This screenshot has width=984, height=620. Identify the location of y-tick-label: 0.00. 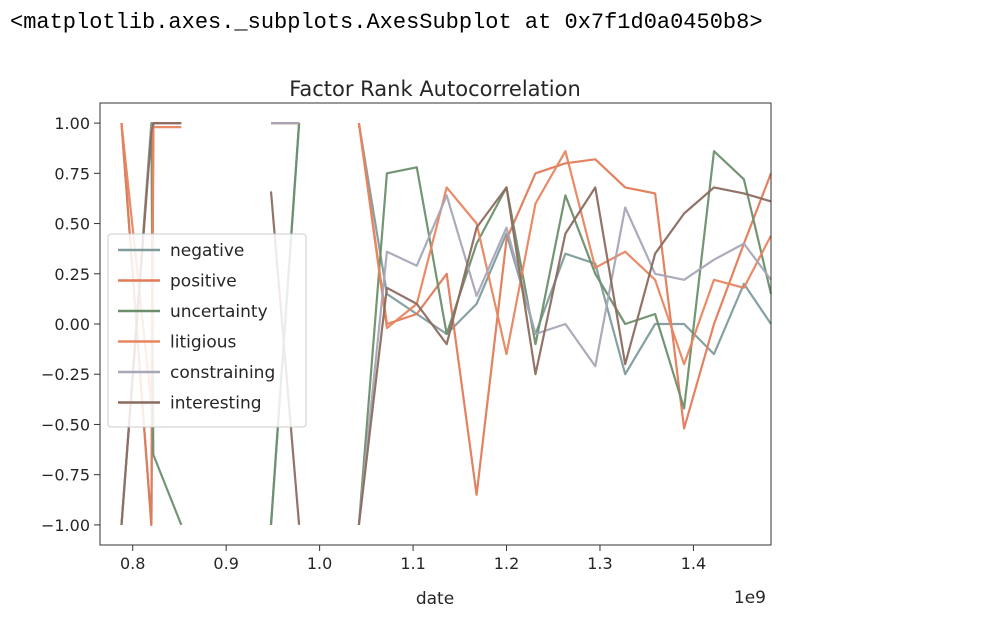
(72, 324).